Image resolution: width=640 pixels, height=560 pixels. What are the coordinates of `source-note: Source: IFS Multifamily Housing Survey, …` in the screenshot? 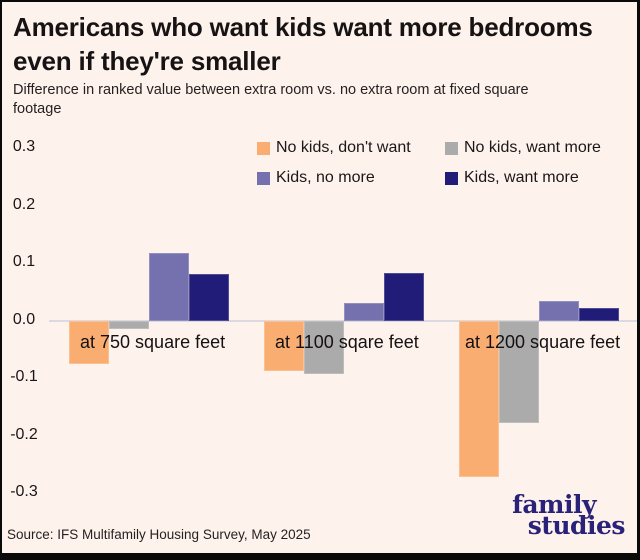 It's located at (159, 534).